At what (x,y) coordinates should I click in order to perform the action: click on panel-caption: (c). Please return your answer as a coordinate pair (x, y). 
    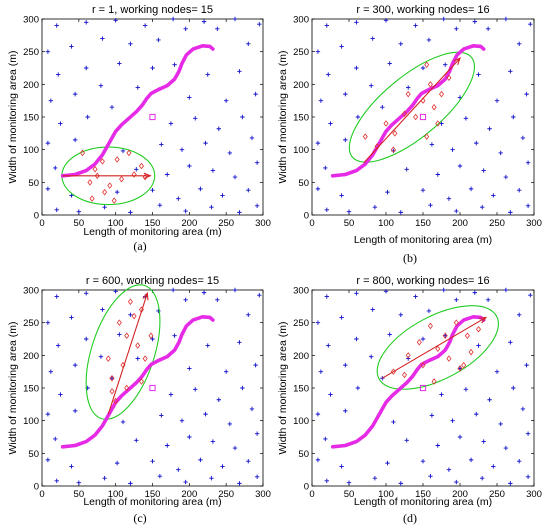
    Looking at the image, I should click on (139, 518).